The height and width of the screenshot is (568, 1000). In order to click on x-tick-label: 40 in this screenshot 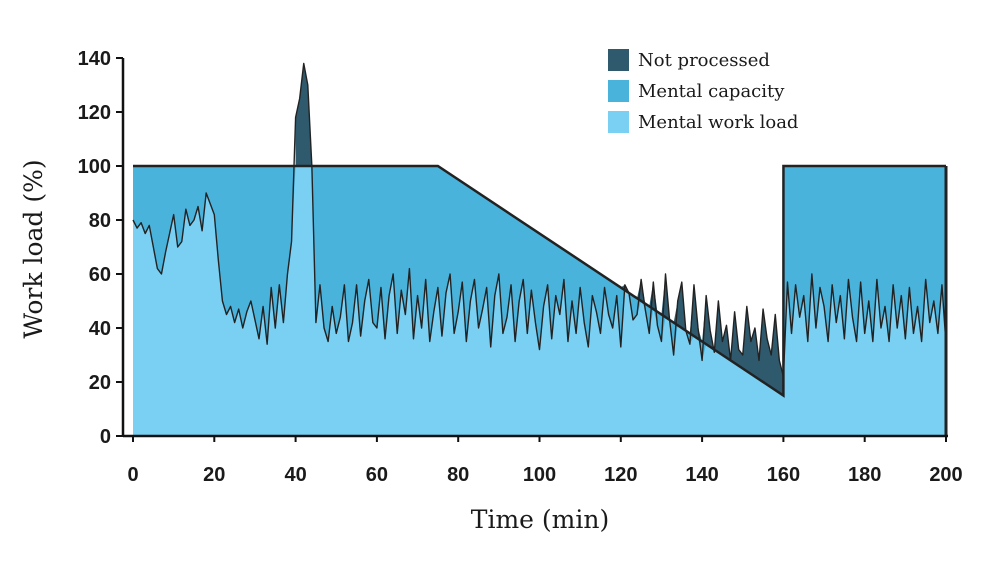, I will do `click(295, 475)`.